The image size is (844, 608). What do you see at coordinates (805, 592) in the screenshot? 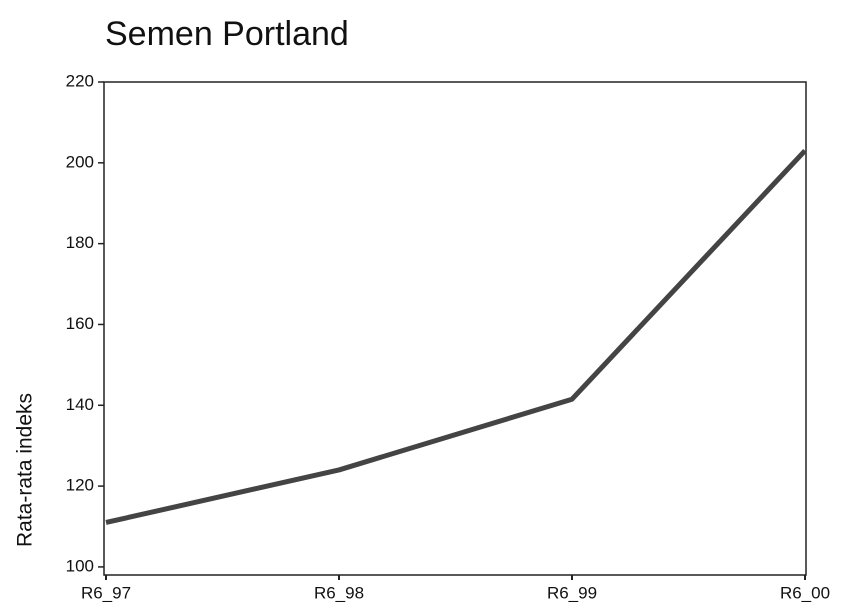
I see `x-tick-label: R6_00` at bounding box center [805, 592].